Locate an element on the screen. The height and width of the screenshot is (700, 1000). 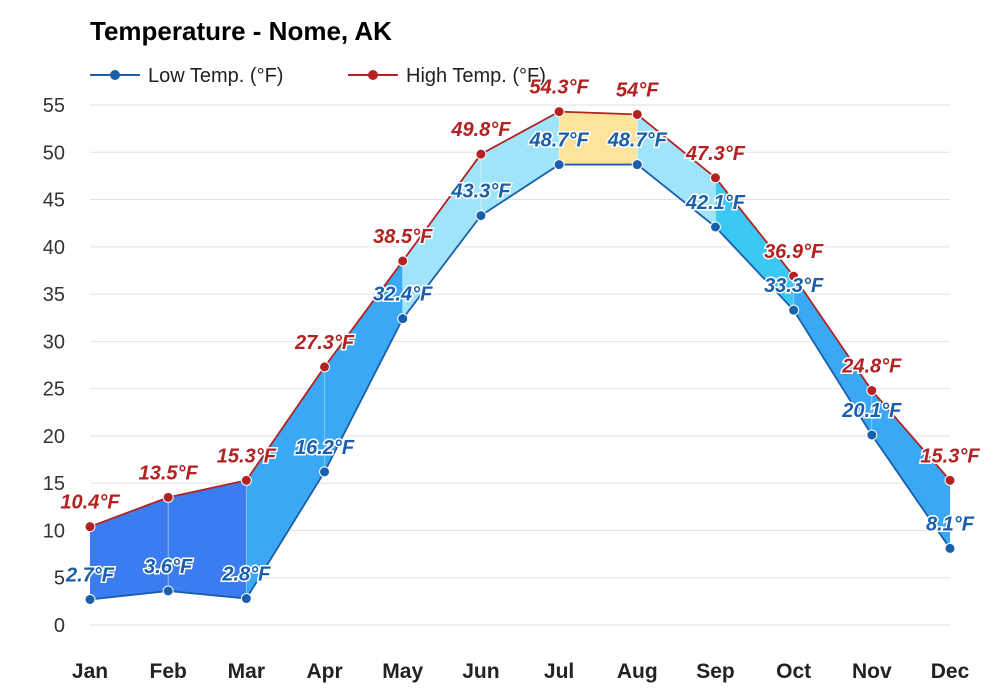
high-temp-label: 13.5°F is located at coordinates (169, 473).